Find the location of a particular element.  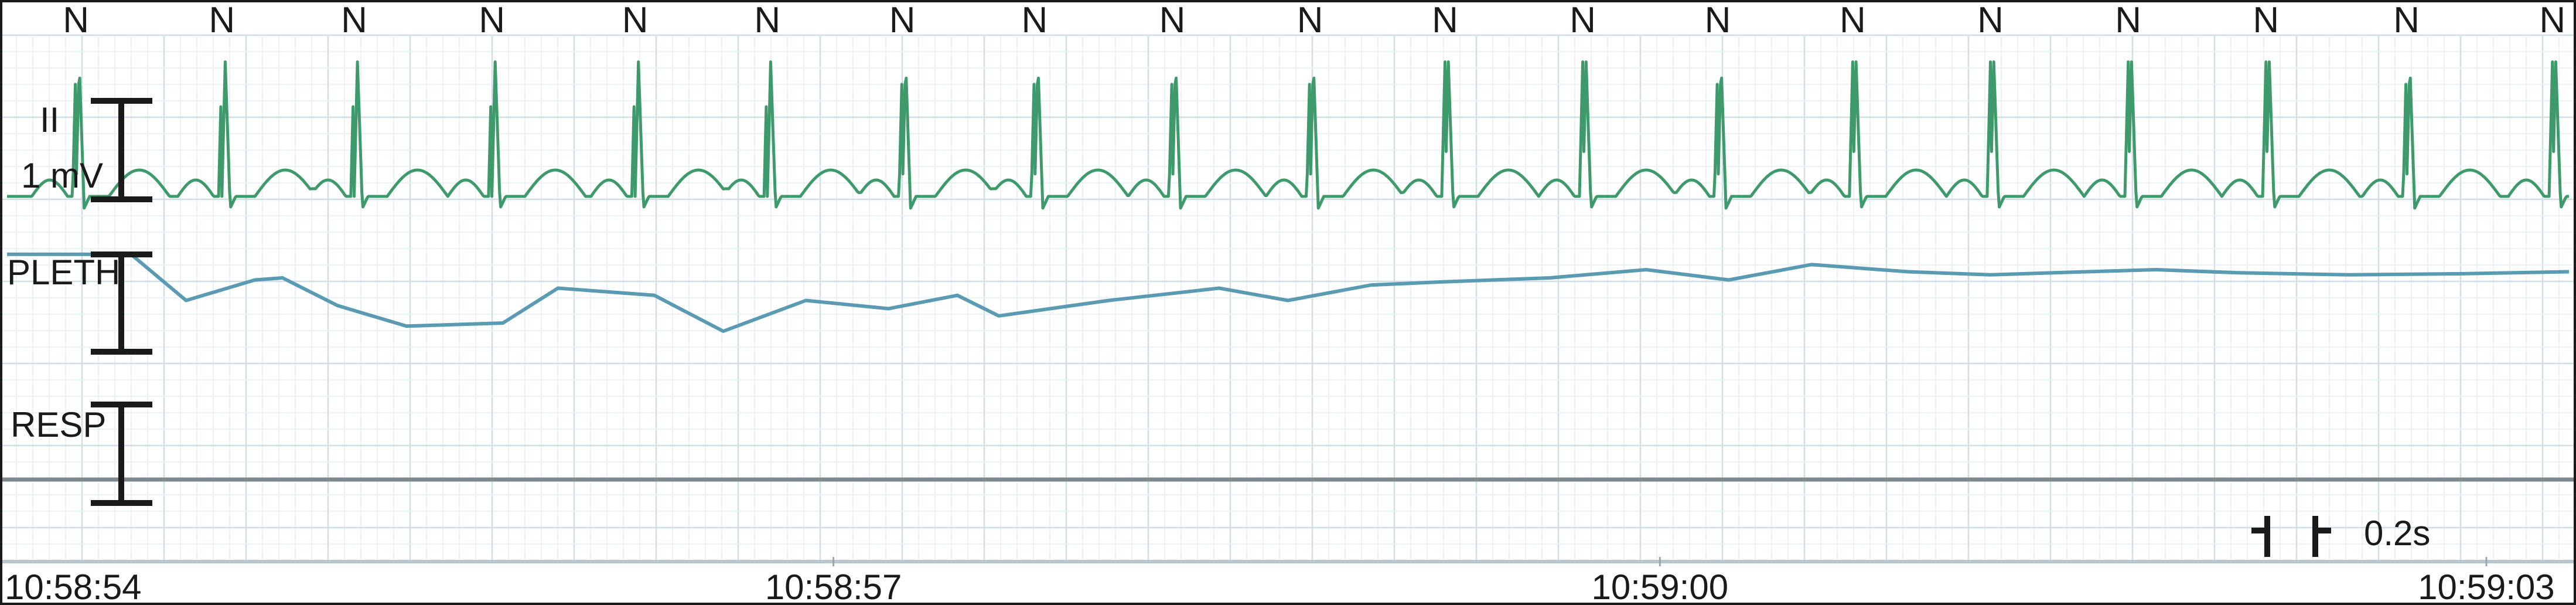

pleth-calibration-bar is located at coordinates (121, 303).